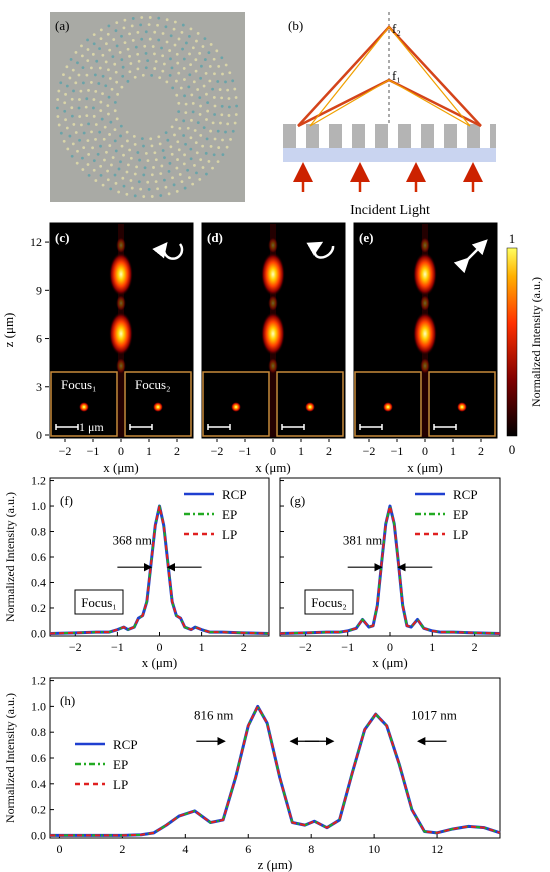 This screenshot has height=872, width=550. I want to click on panel-label: (d), so click(215, 237).